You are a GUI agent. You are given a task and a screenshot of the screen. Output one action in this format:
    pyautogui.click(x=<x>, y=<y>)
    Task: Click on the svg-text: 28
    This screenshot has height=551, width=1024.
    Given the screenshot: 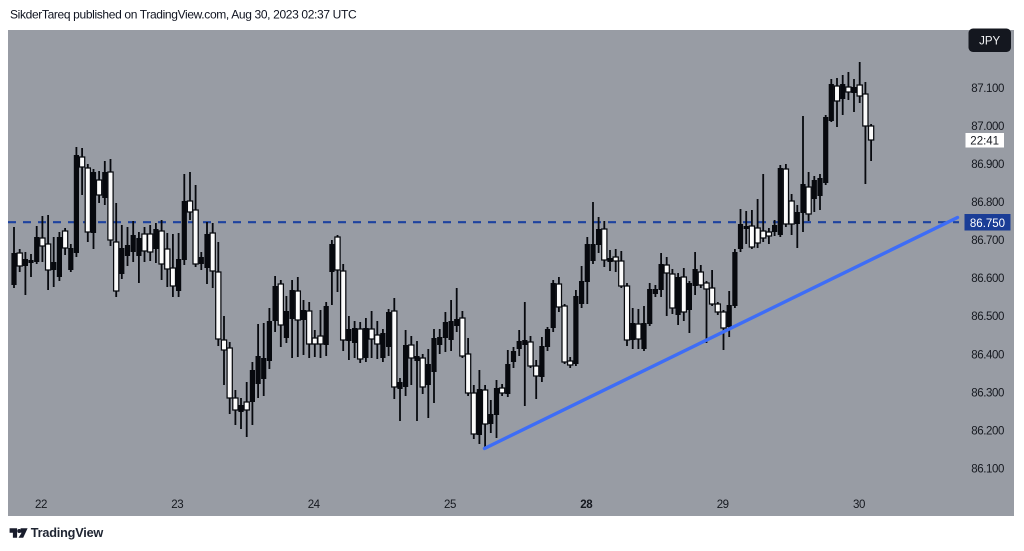 What is the action you would take?
    pyautogui.click(x=586, y=505)
    